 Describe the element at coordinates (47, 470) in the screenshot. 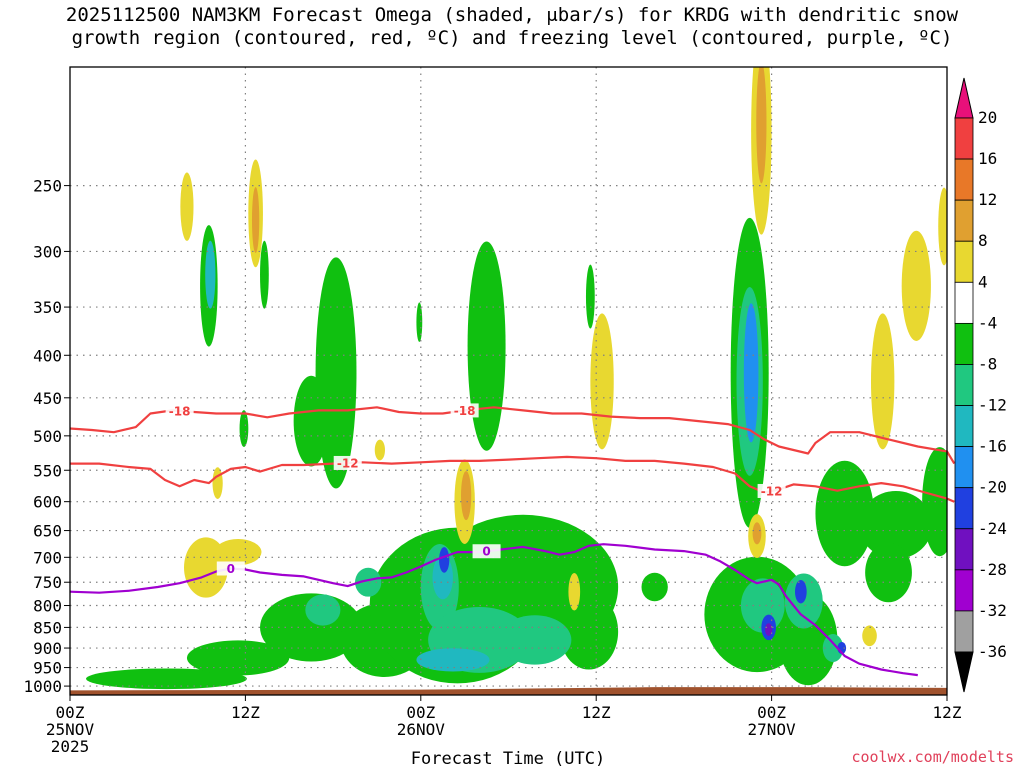

I see `y-tick-label-550: 550` at that location.